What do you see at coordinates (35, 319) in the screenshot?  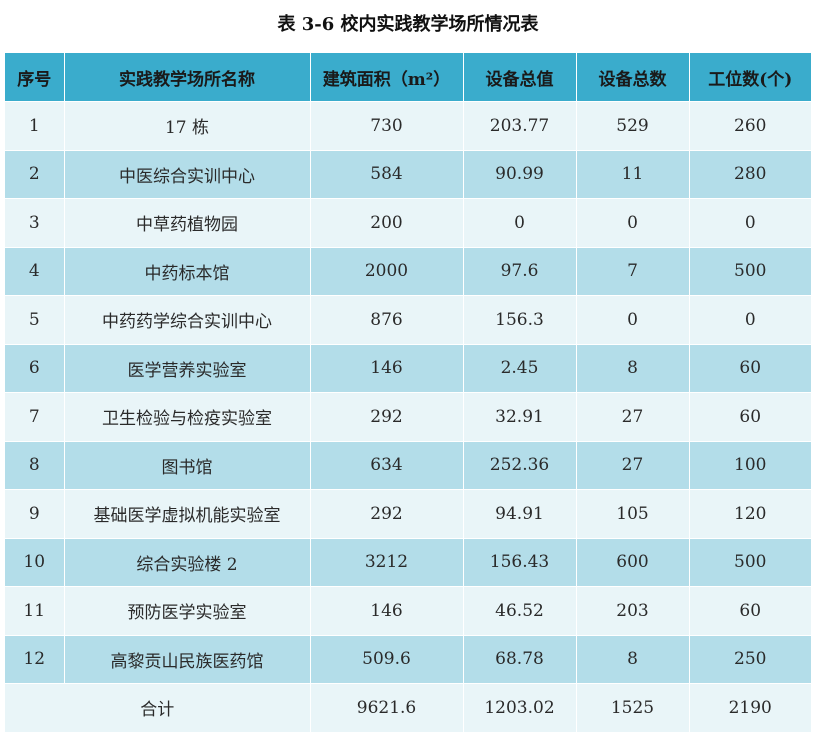 I see `cell-index: 5` at bounding box center [35, 319].